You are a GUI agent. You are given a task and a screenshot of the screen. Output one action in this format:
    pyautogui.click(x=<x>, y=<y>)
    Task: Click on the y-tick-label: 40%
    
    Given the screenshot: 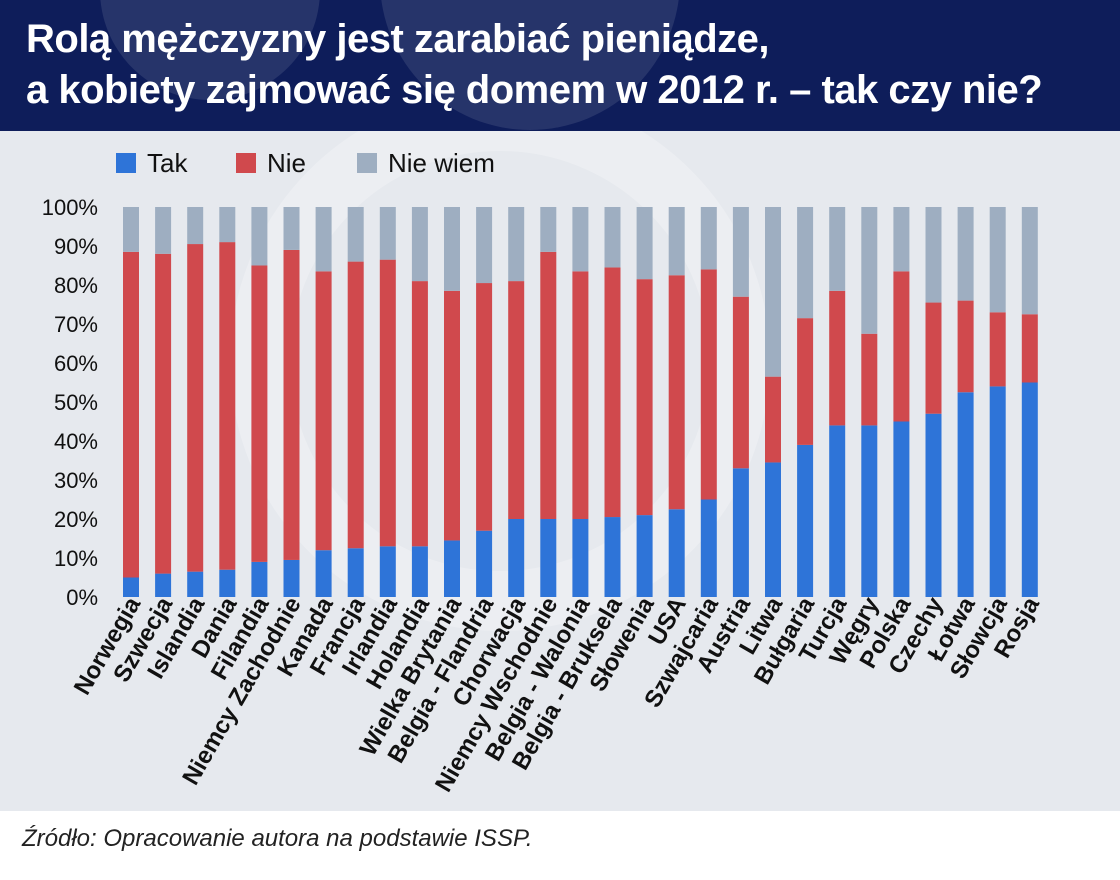 What is the action you would take?
    pyautogui.click(x=76, y=441)
    